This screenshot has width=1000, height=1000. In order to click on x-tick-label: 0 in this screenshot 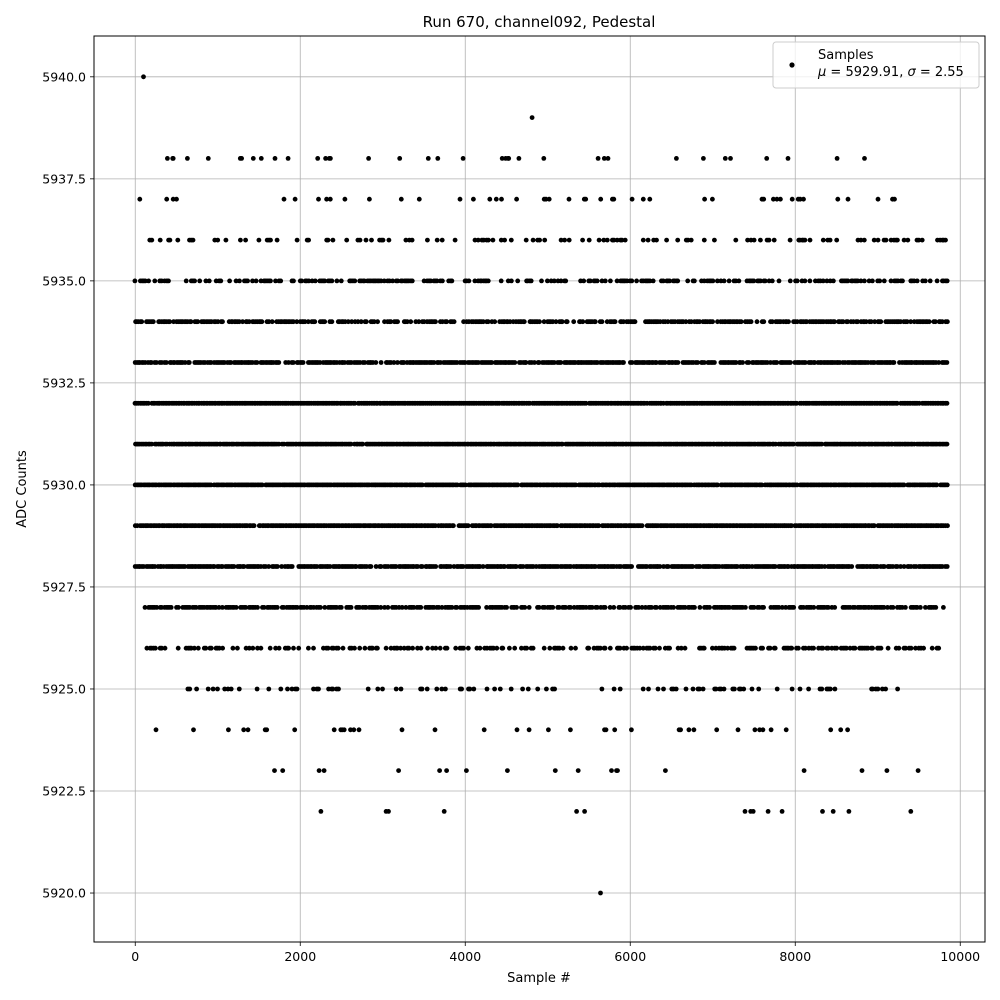, I will do `click(135, 956)`.